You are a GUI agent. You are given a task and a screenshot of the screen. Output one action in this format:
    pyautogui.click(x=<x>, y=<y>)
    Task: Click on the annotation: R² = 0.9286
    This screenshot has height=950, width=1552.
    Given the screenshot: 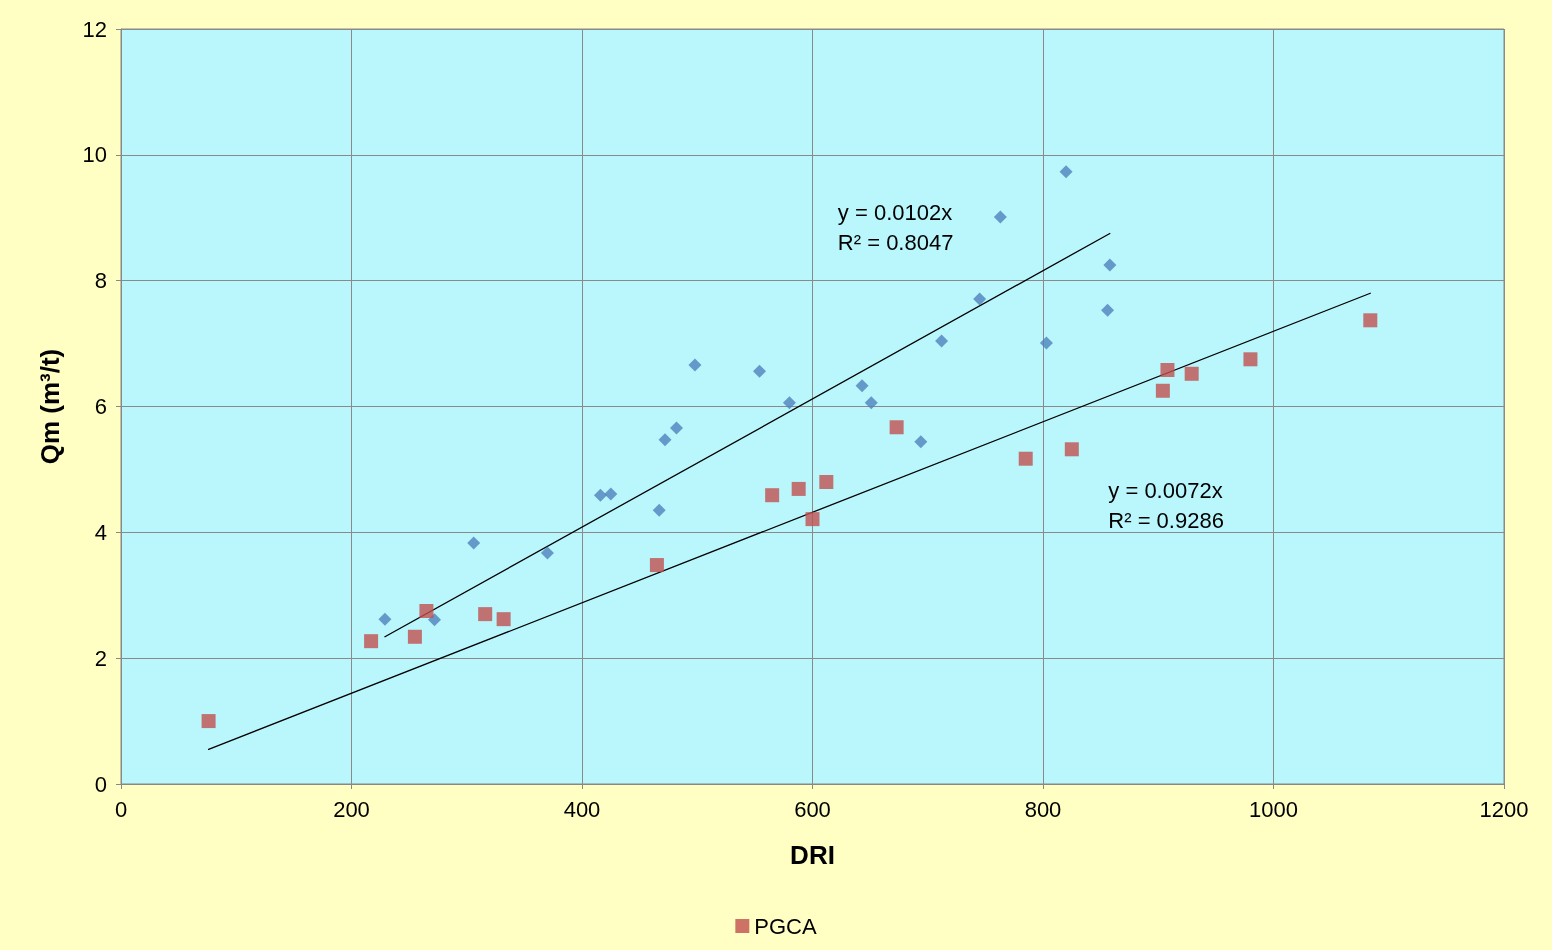 What is the action you would take?
    pyautogui.click(x=1166, y=520)
    